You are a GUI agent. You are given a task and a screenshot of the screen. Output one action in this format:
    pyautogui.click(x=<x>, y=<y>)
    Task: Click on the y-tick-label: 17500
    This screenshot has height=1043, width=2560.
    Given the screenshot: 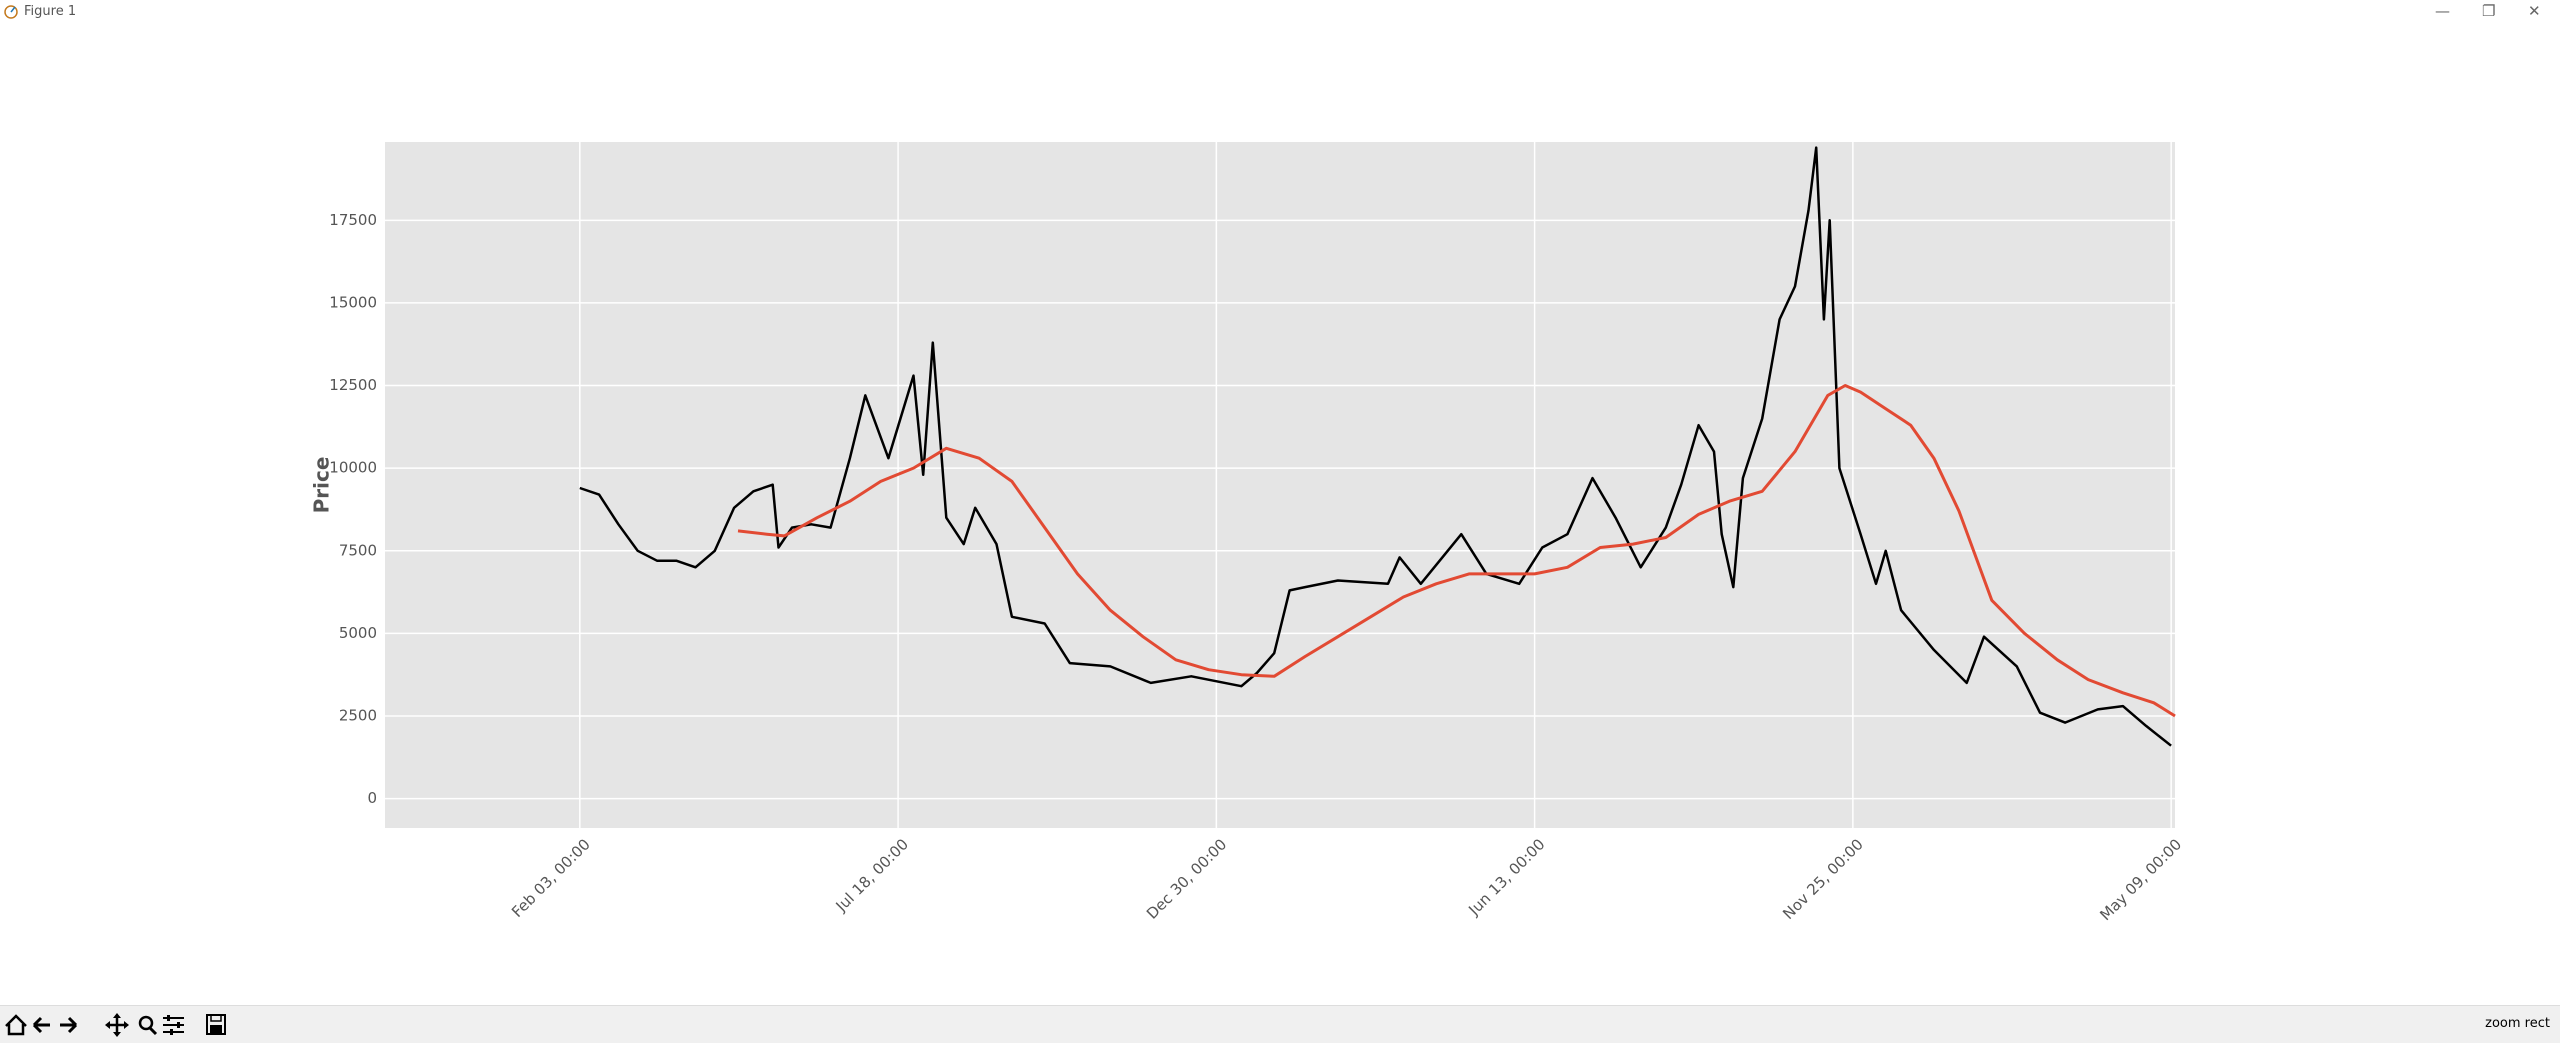 What is the action you would take?
    pyautogui.click(x=353, y=220)
    